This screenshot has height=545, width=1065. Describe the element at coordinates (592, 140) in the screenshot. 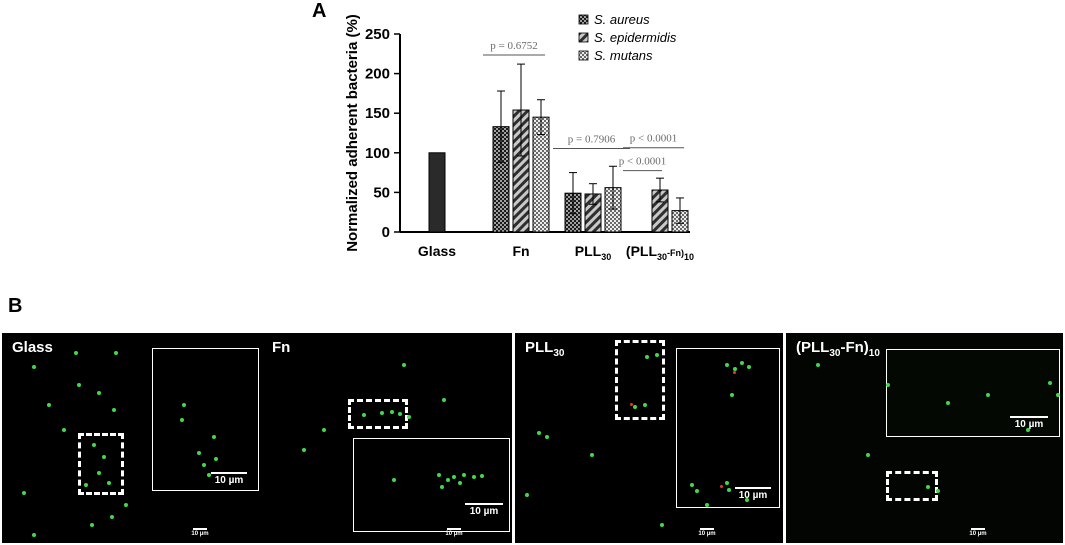

I see `p-value-label: p = 0.7906` at that location.